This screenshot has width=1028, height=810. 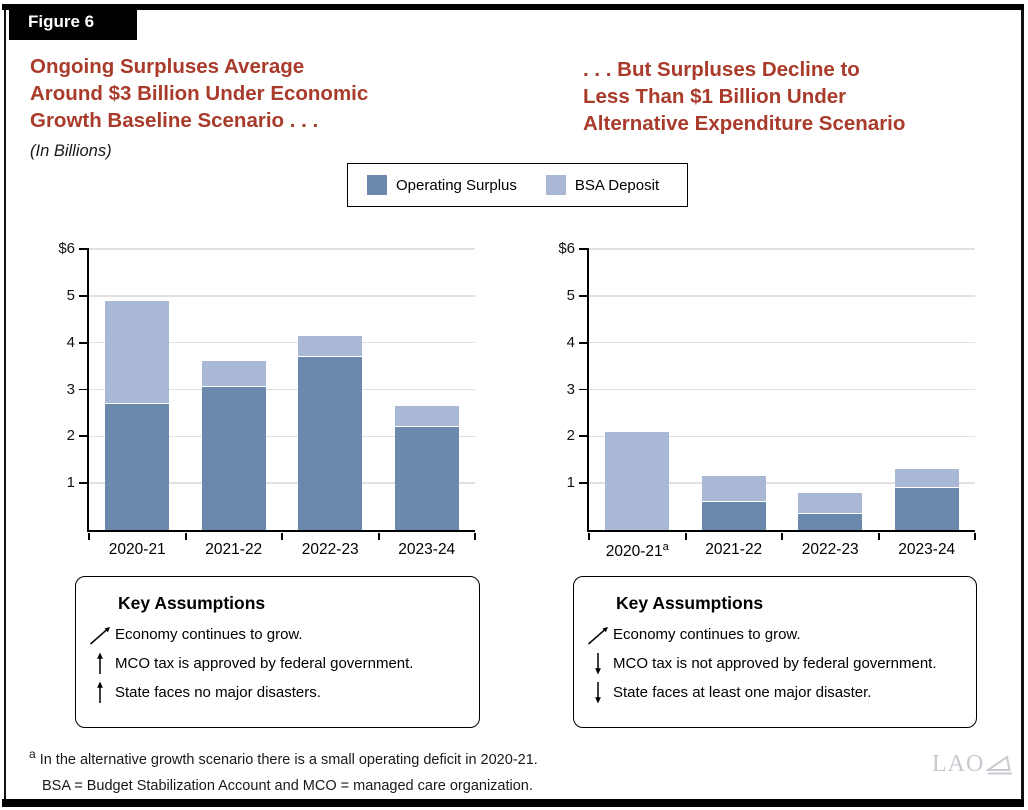 What do you see at coordinates (71, 151) in the screenshot?
I see `units-subtitle: (In Billions)` at bounding box center [71, 151].